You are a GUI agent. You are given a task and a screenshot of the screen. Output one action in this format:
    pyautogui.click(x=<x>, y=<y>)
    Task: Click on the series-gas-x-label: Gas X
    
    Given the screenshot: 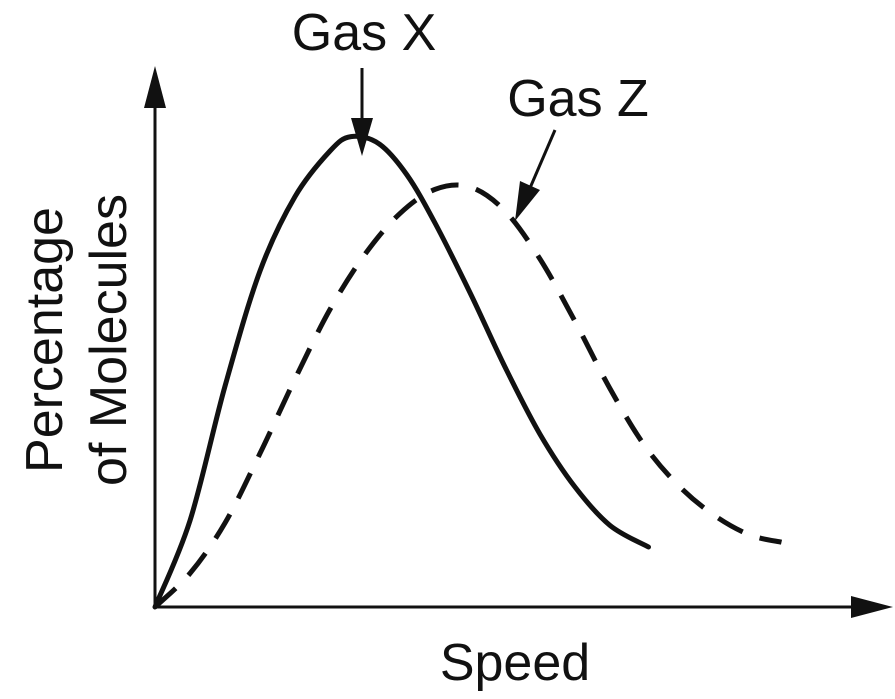 What is the action you would take?
    pyautogui.click(x=364, y=33)
    